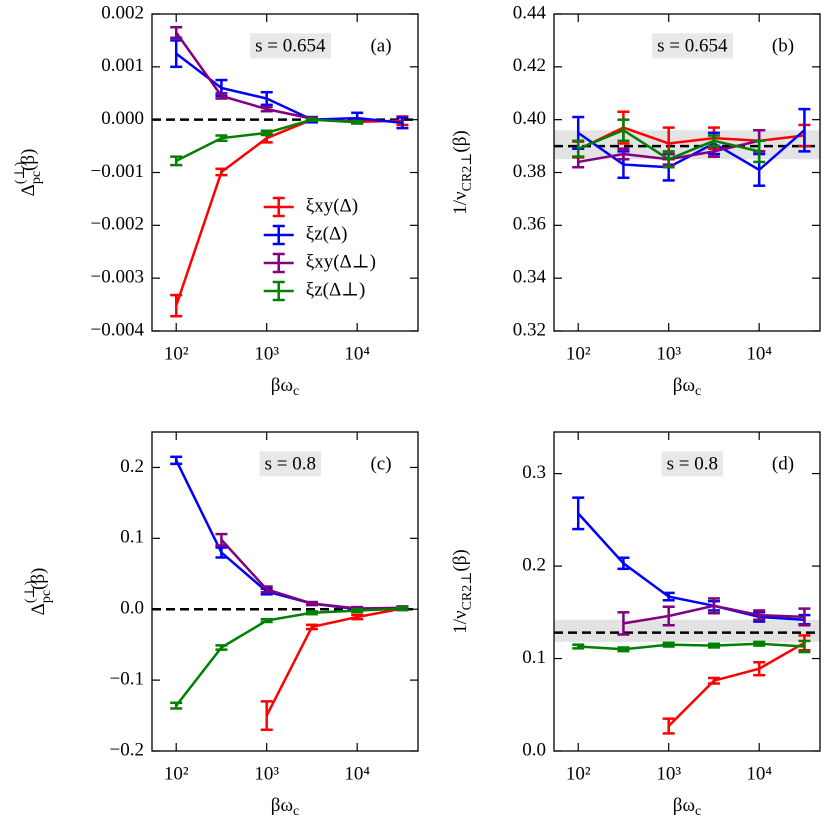 Image resolution: width=832 pixels, height=832 pixels. Describe the element at coordinates (332, 205) in the screenshot. I see `legend-label: ξxy(Δ)` at that location.